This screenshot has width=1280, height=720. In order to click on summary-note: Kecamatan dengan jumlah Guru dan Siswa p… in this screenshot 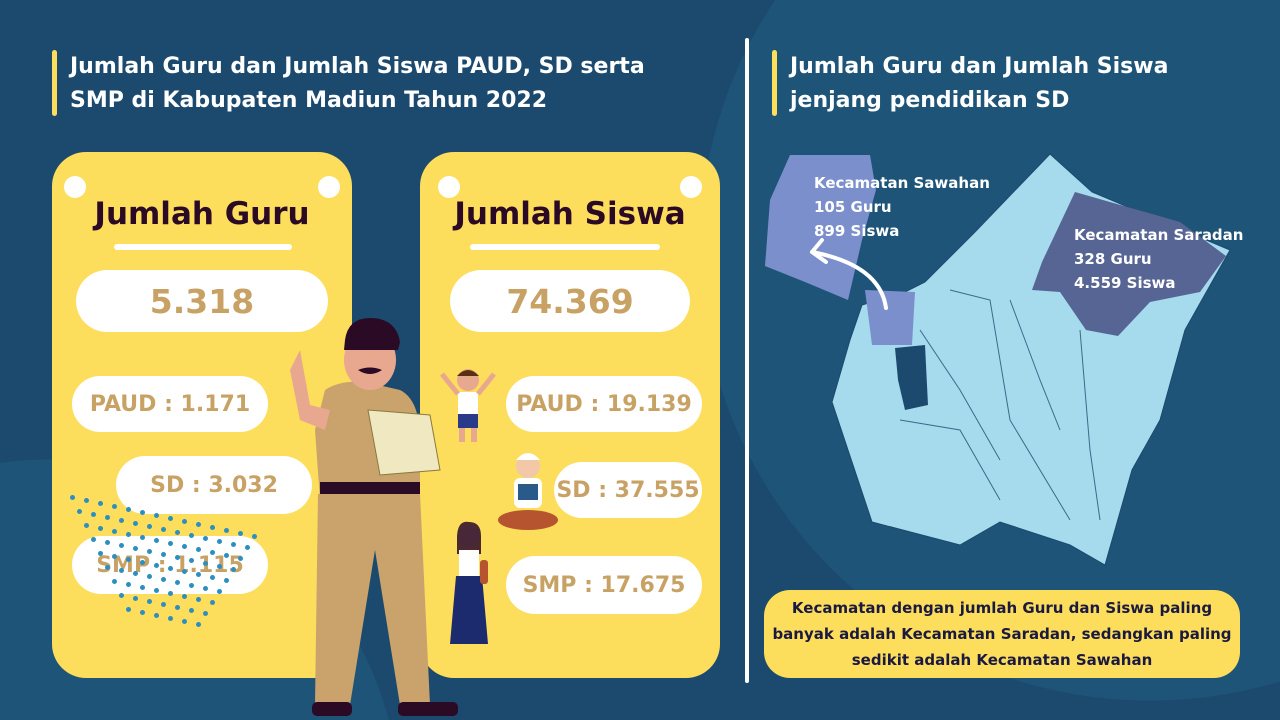, I will do `click(1002, 634)`.